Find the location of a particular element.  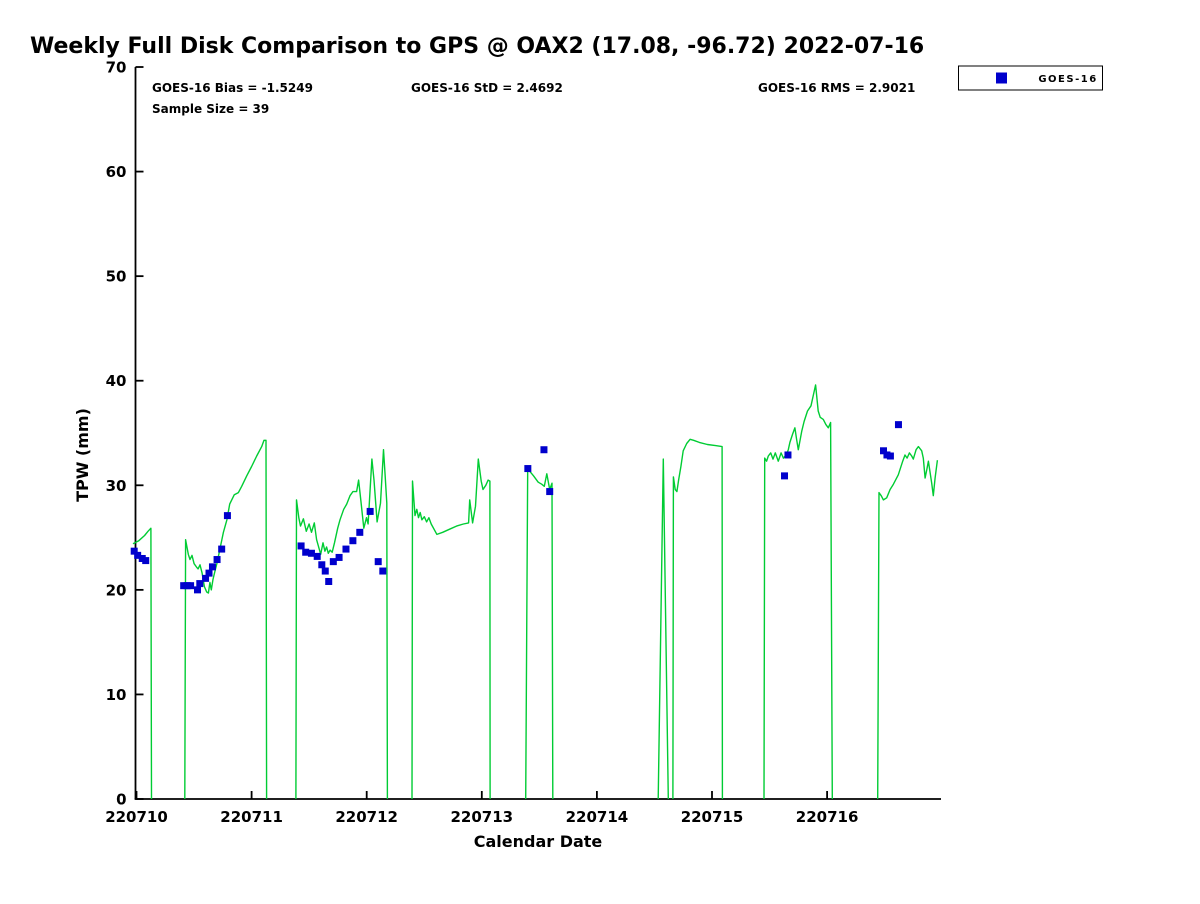

bias-annotation: GOES-16 Bias = -1.5249 is located at coordinates (232, 88).